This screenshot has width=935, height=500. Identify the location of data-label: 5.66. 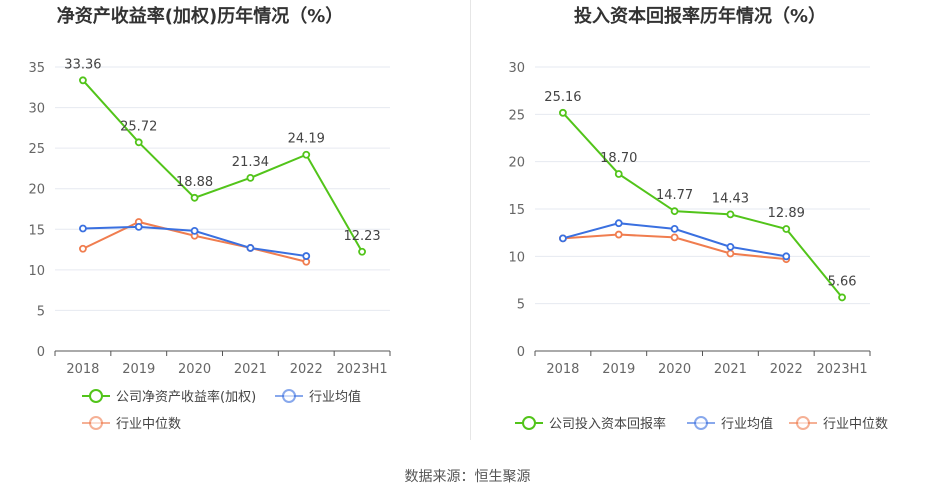
(842, 281).